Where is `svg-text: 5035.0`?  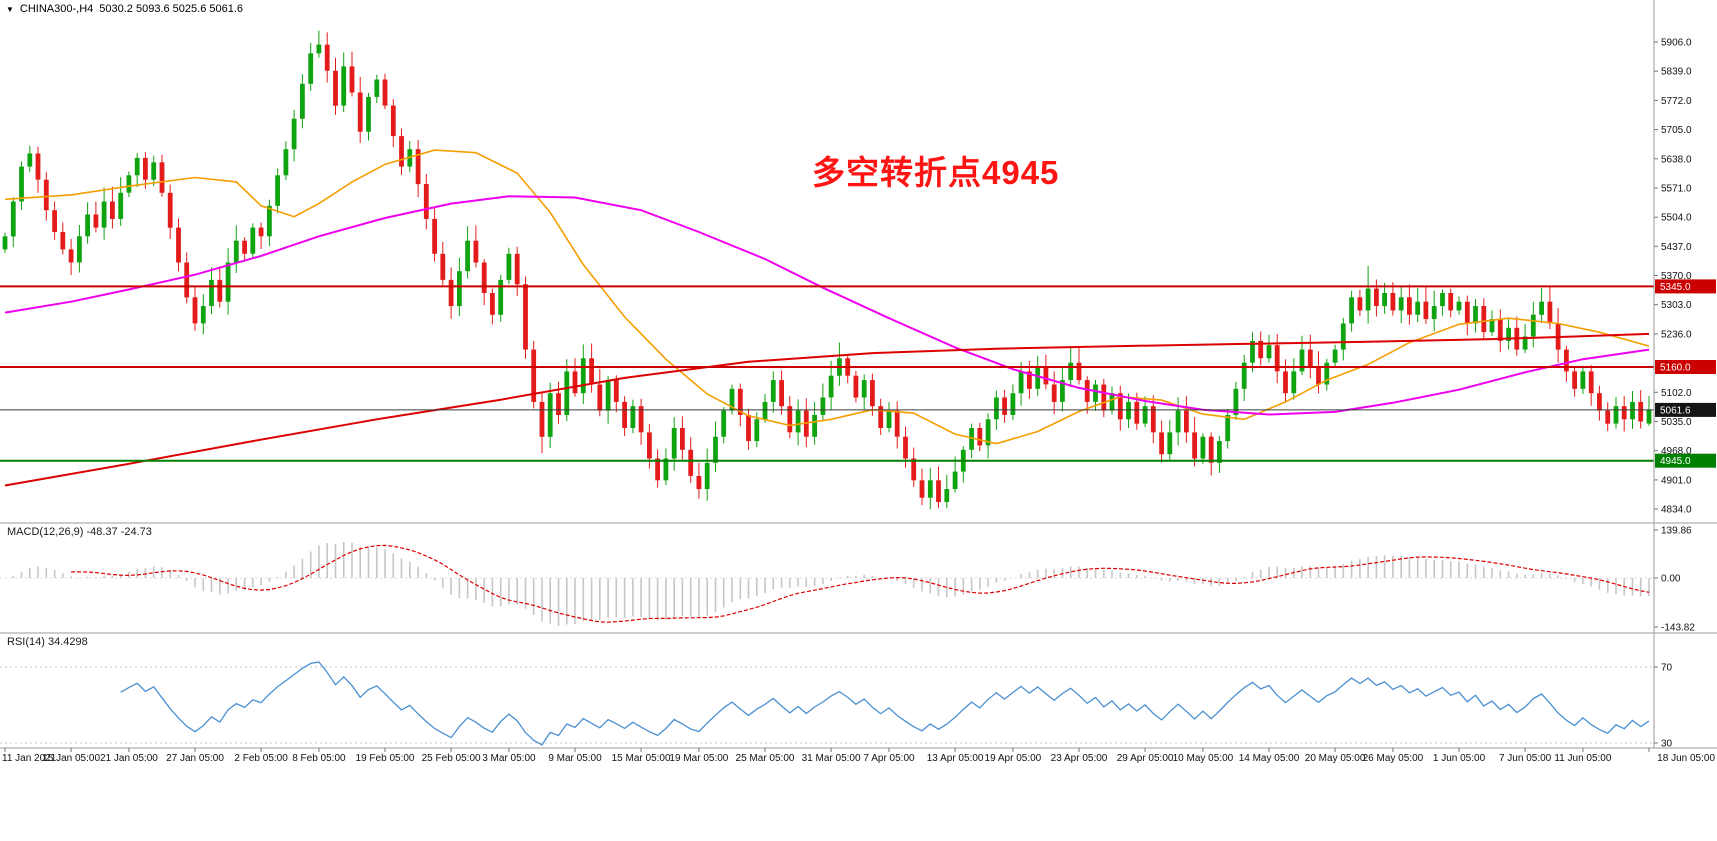
svg-text: 5035.0 is located at coordinates (1676, 422).